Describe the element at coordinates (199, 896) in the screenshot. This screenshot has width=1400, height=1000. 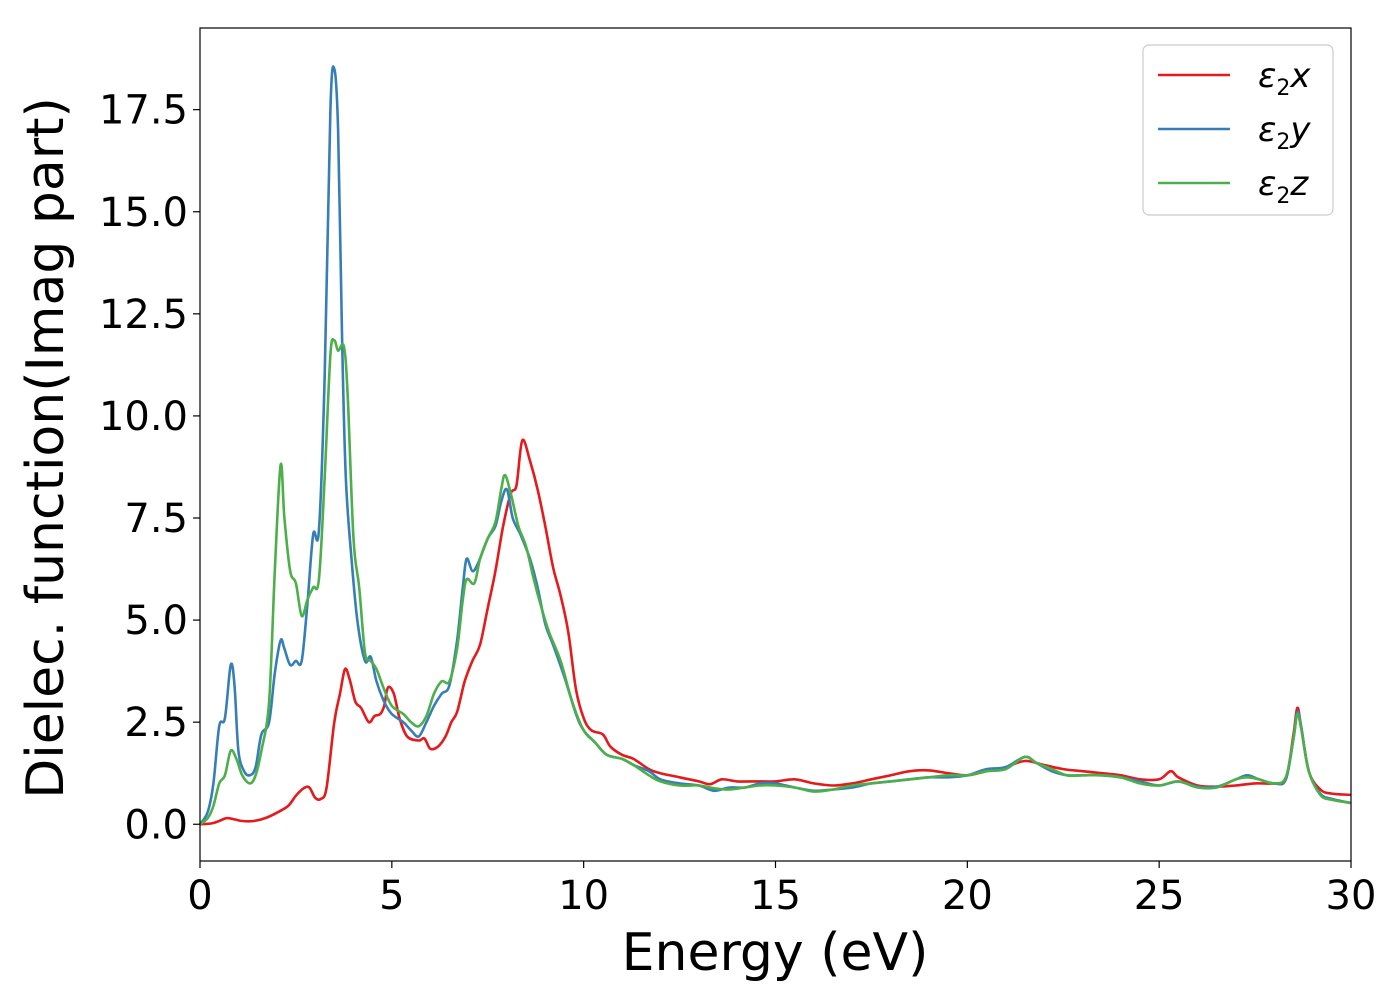
I see `x-tick-label: 0` at that location.